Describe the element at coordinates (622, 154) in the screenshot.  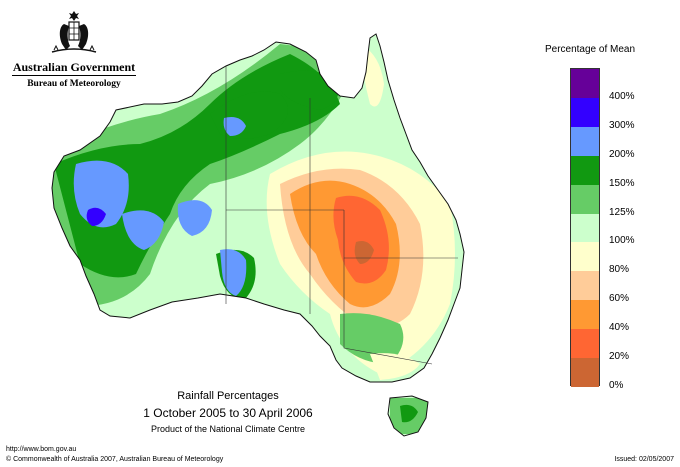
I see `legend-label: 200%` at that location.